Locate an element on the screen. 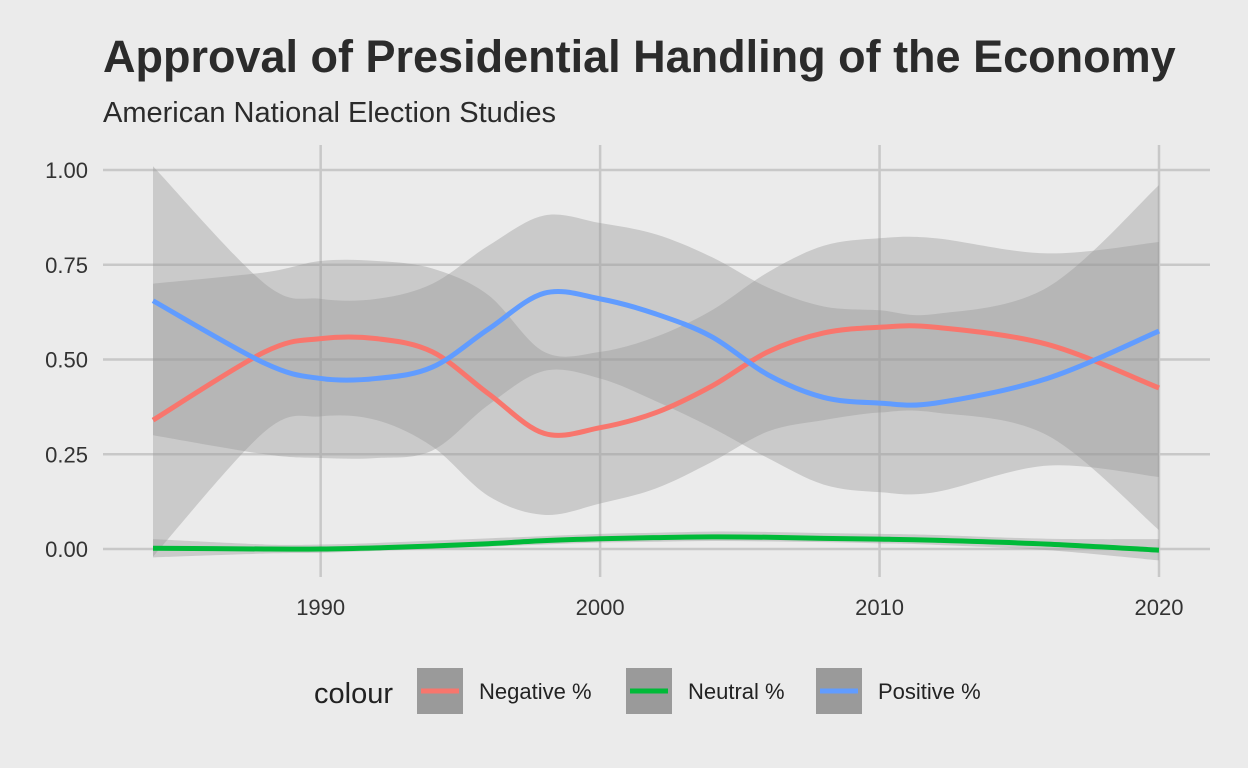 This screenshot has width=1248, height=768. legend-label-2: Positive % is located at coordinates (929, 691).